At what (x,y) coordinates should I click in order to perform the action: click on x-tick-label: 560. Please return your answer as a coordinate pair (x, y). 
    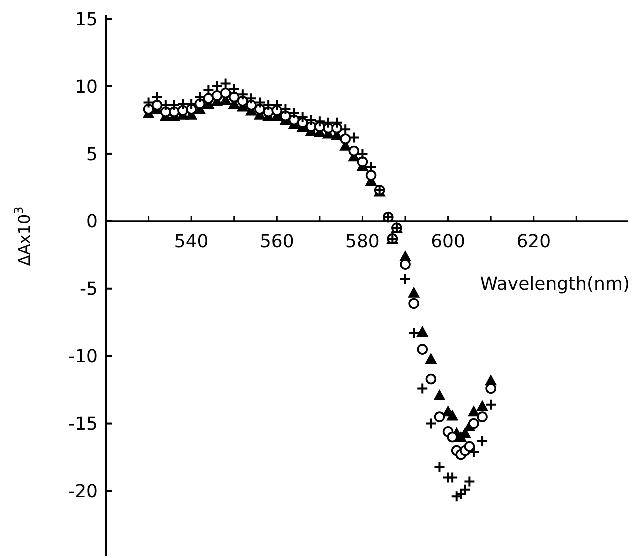
    Looking at the image, I should click on (277, 241).